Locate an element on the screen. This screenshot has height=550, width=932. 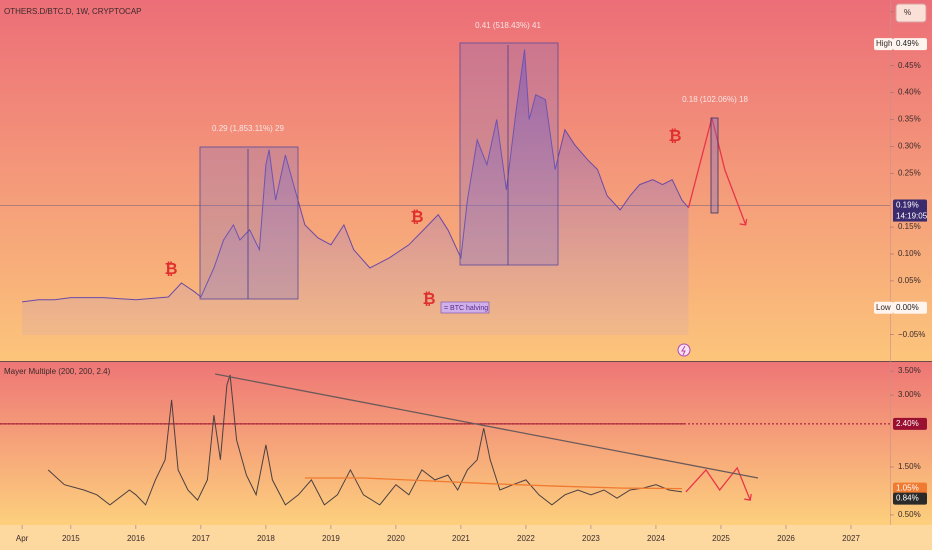
x-tick-label: 2022 is located at coordinates (526, 538).